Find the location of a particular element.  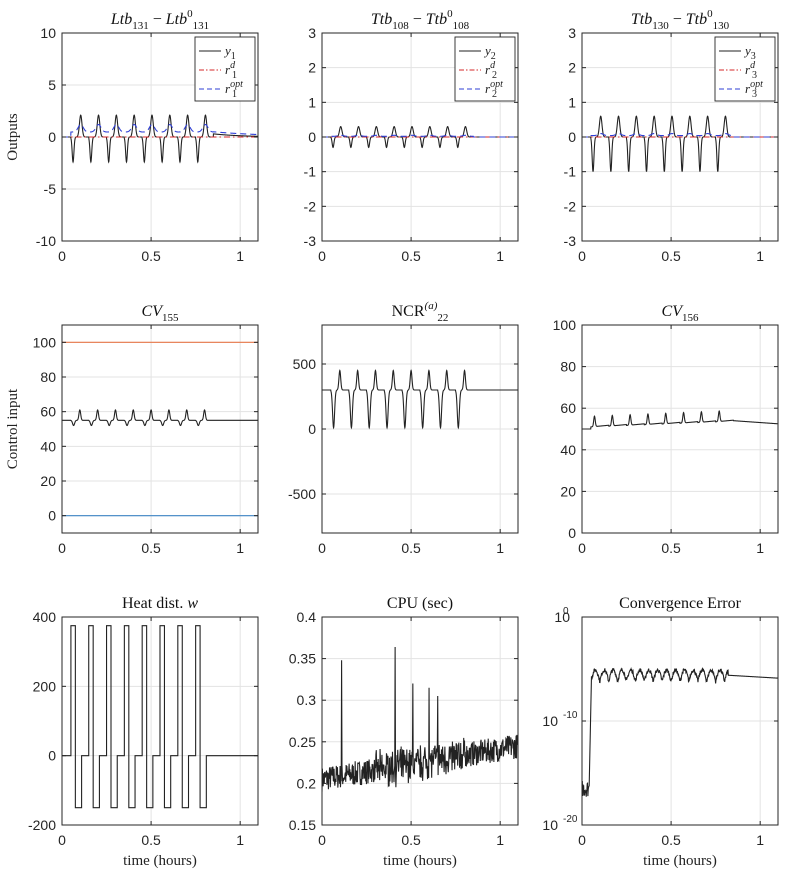

y-tick-label: 5 is located at coordinates (52, 85).